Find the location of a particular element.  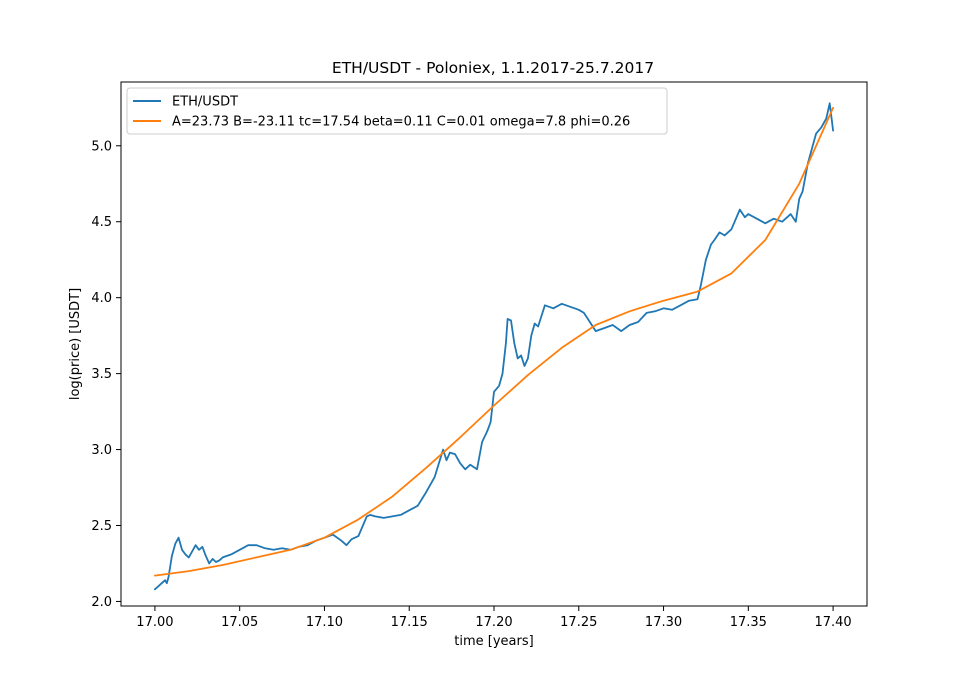

y-tick-label: 3.5 is located at coordinates (101, 374).